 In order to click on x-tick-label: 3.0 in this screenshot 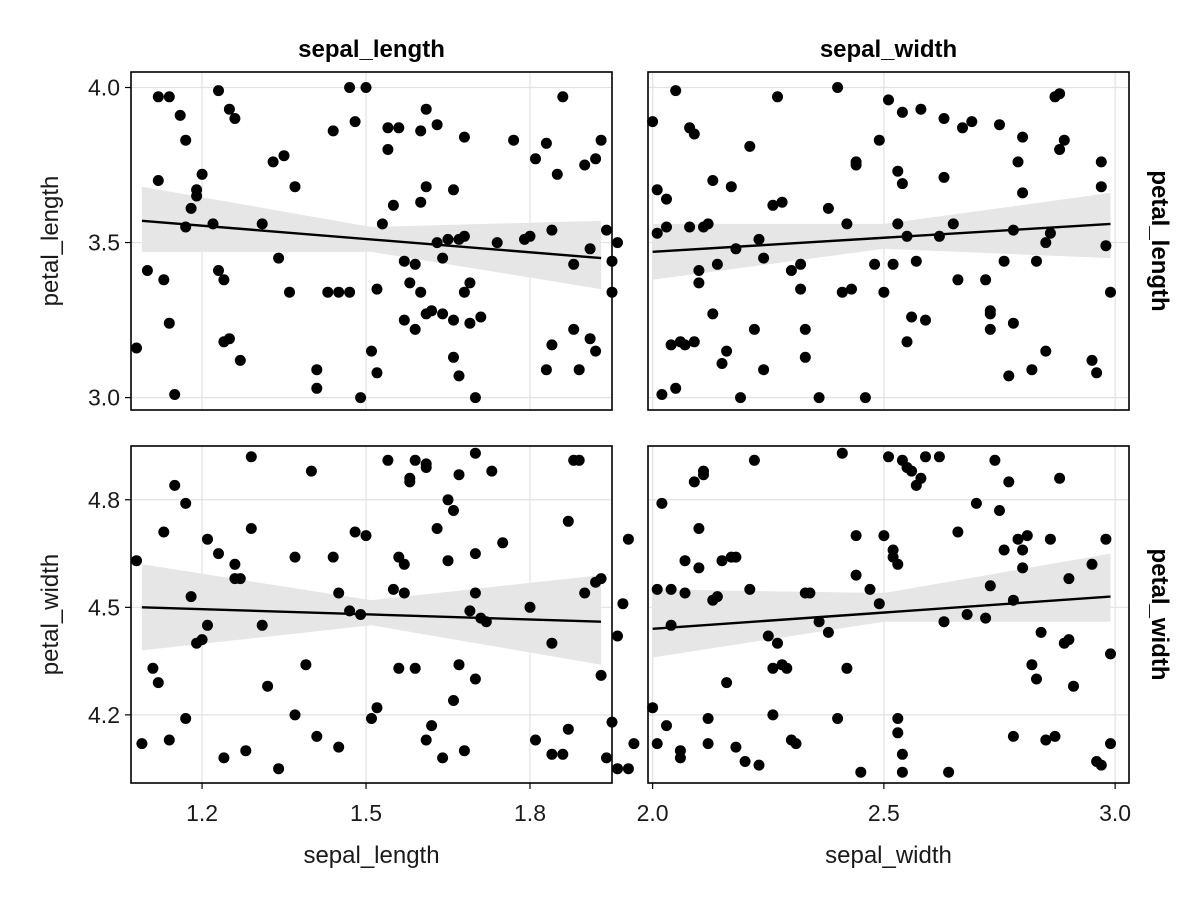, I will do `click(1115, 813)`.